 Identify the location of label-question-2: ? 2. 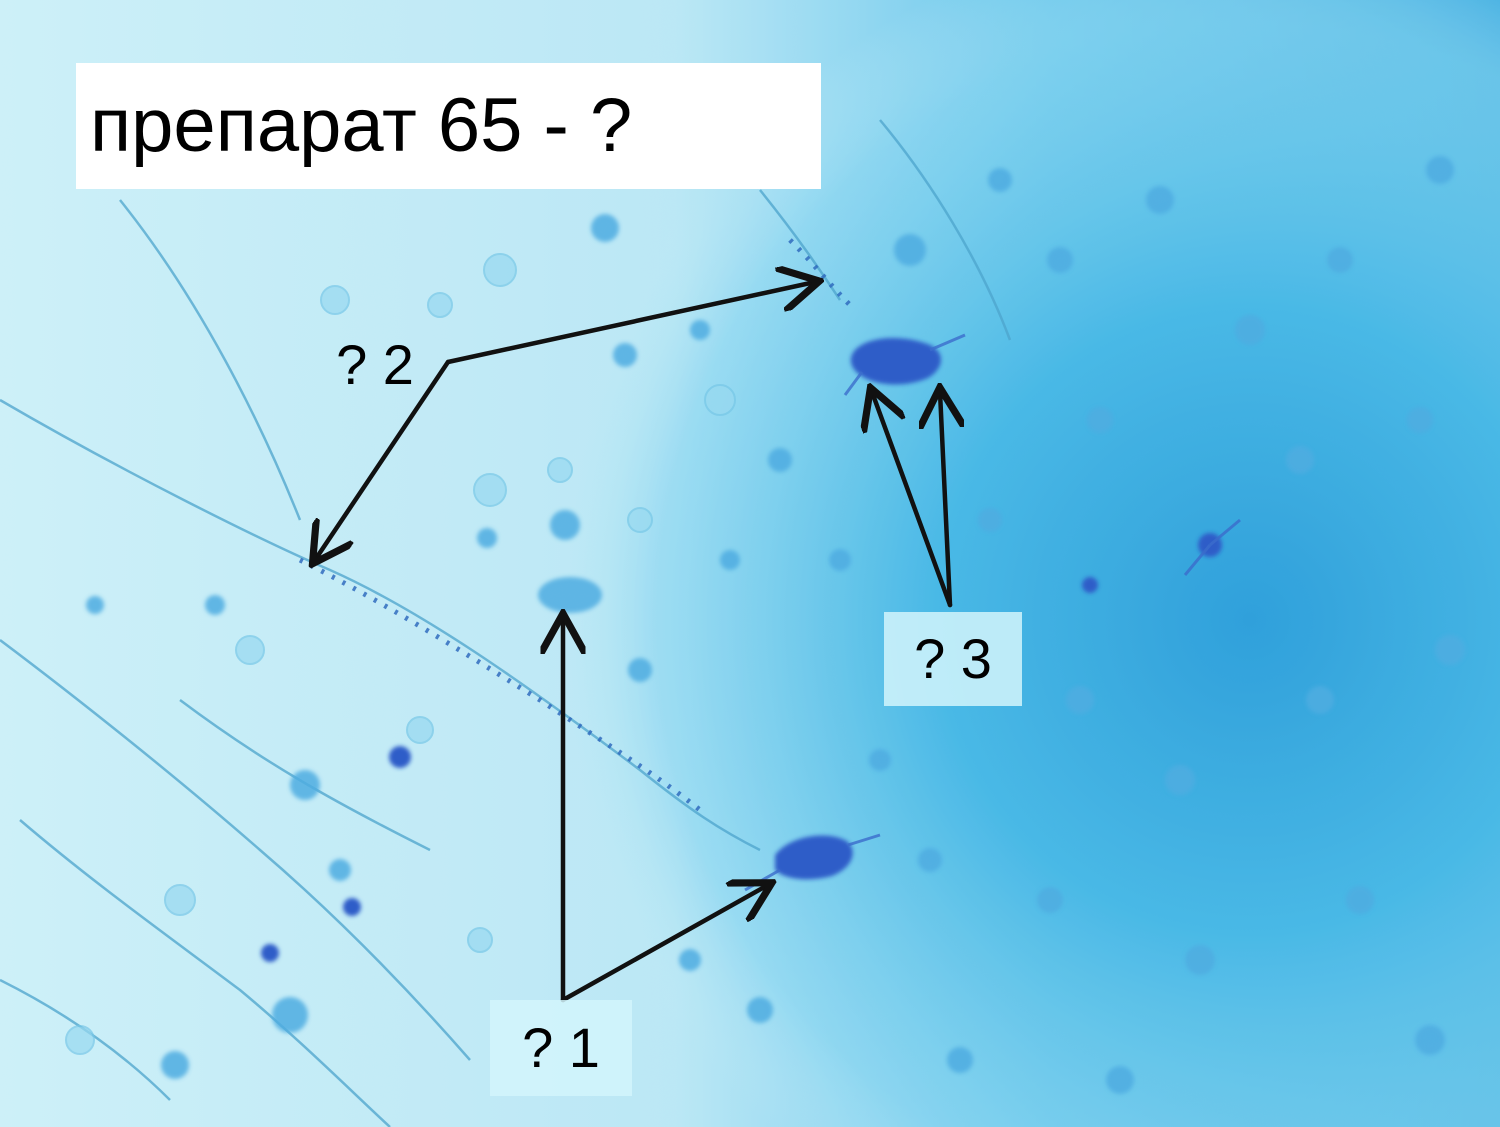
(375, 365).